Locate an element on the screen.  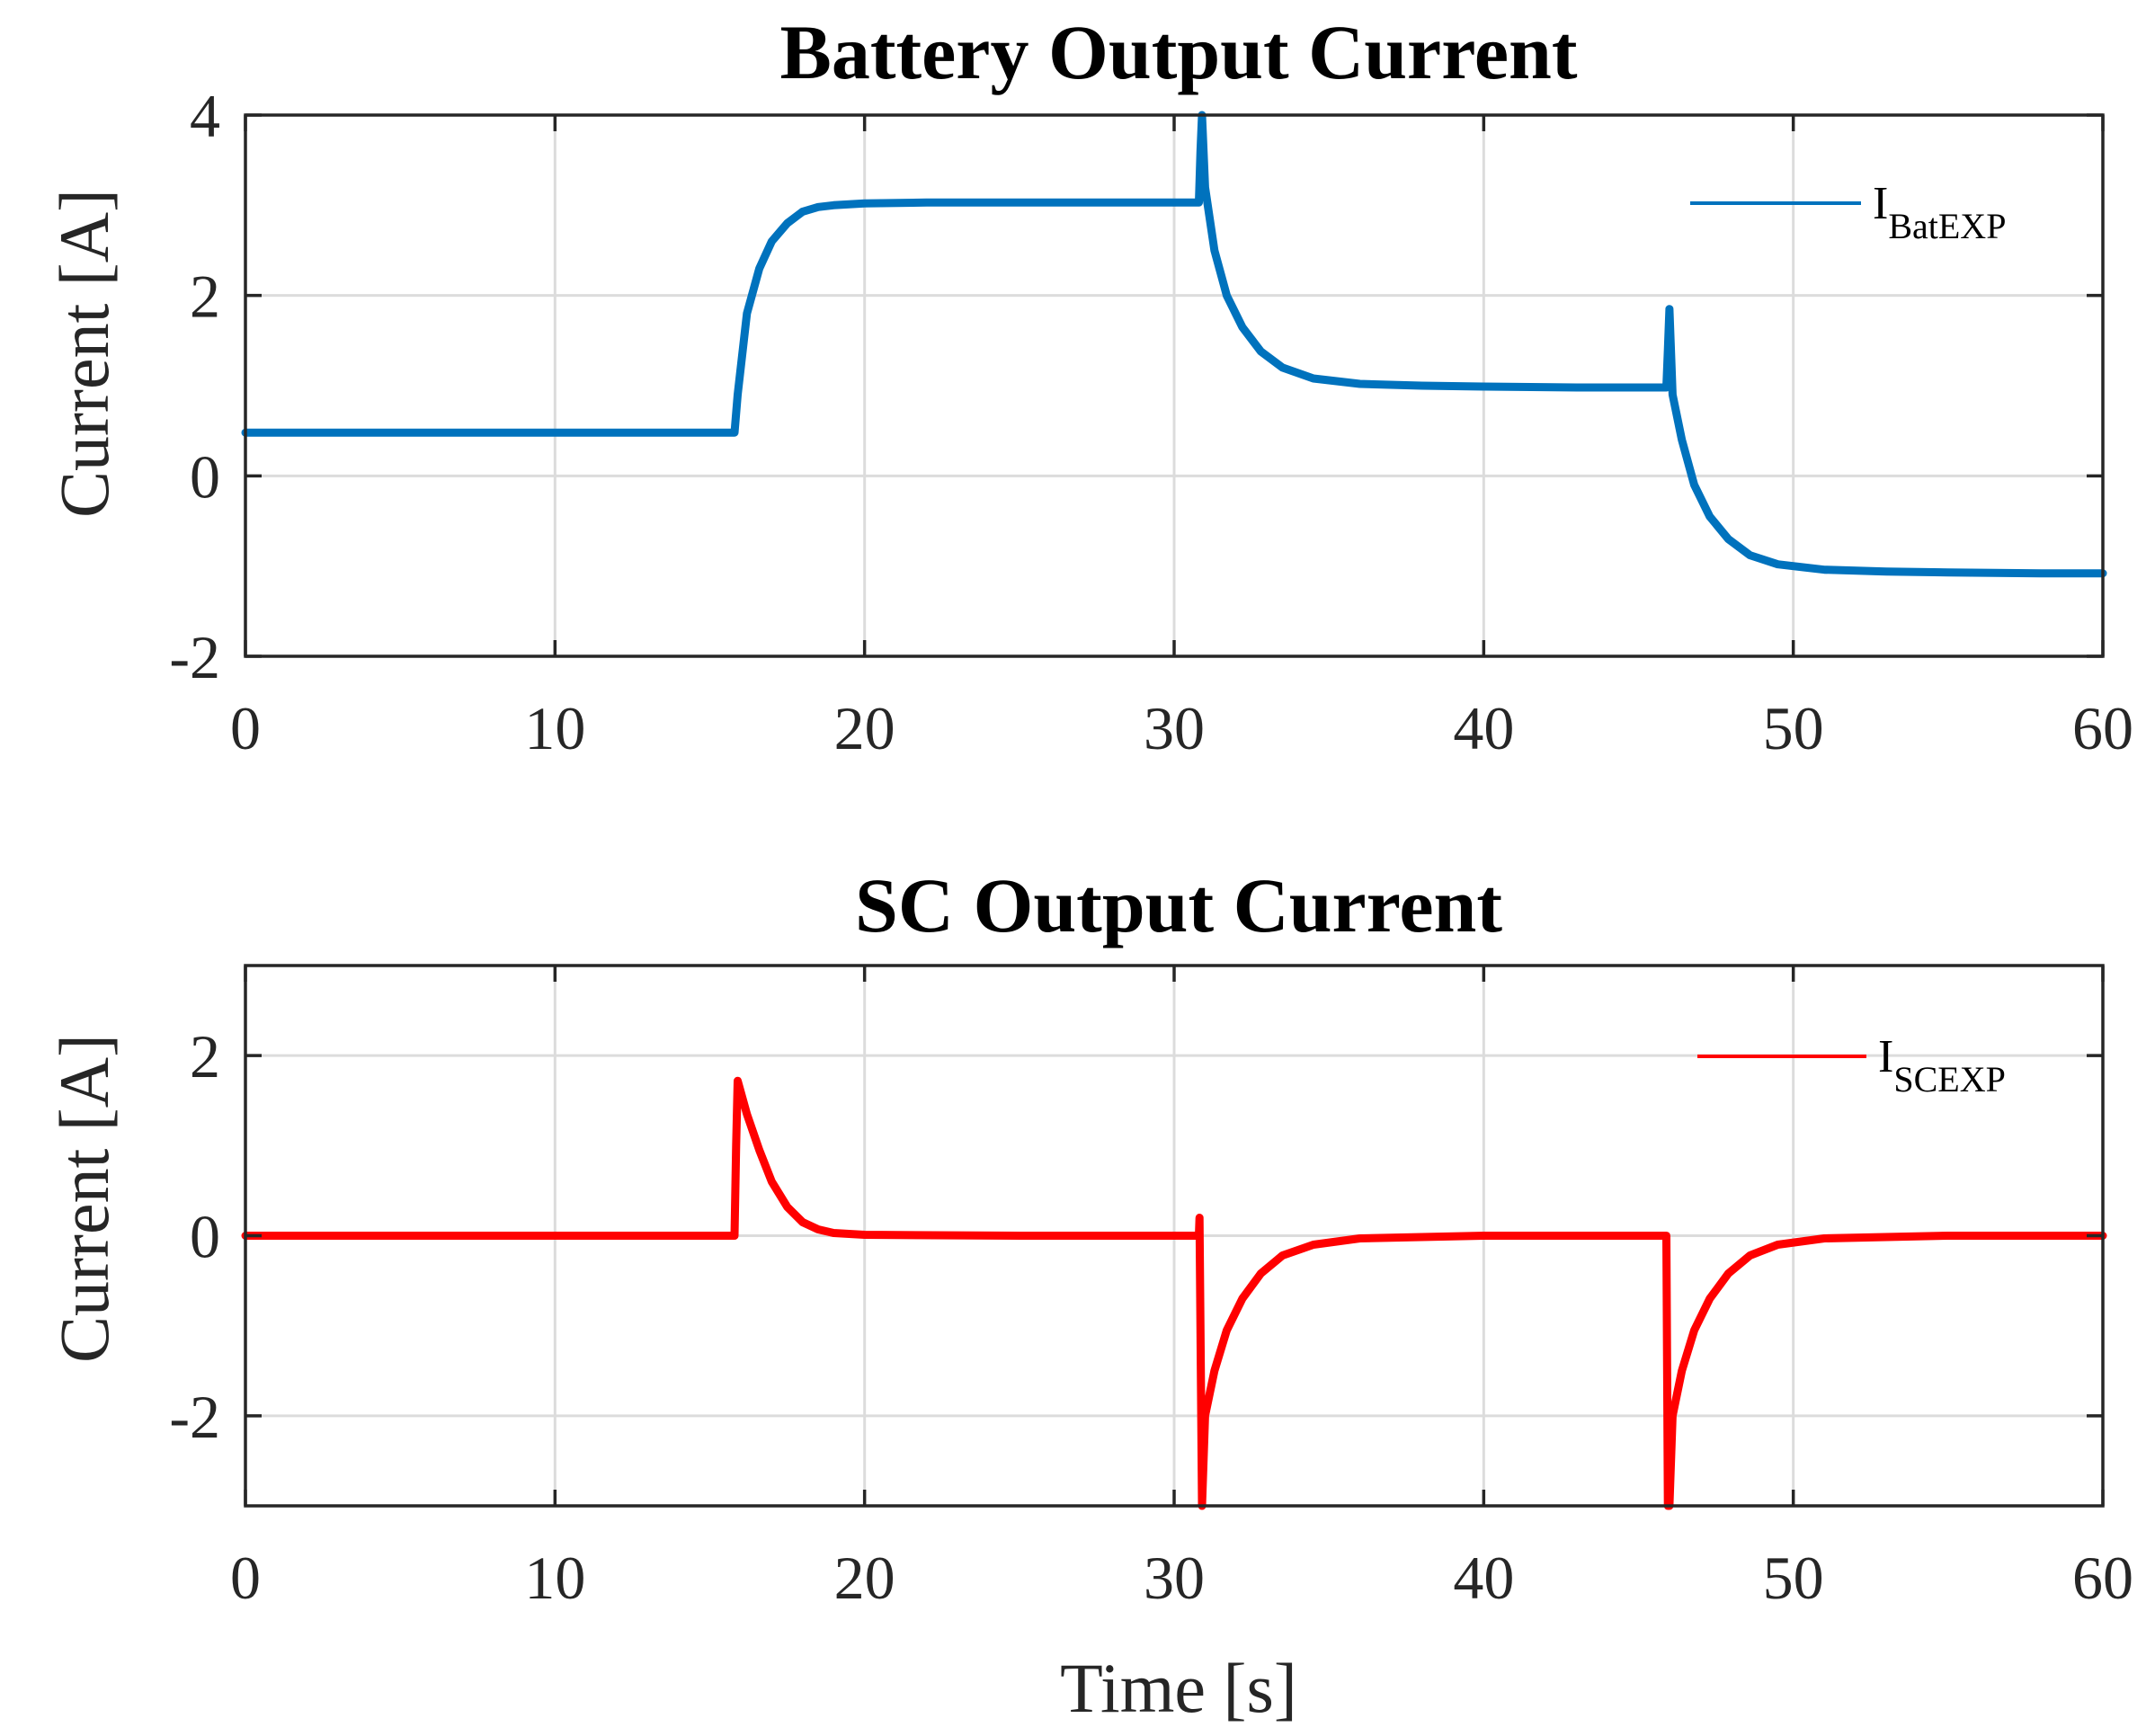
battery-x-tick-label-1: 10 is located at coordinates (554, 728).